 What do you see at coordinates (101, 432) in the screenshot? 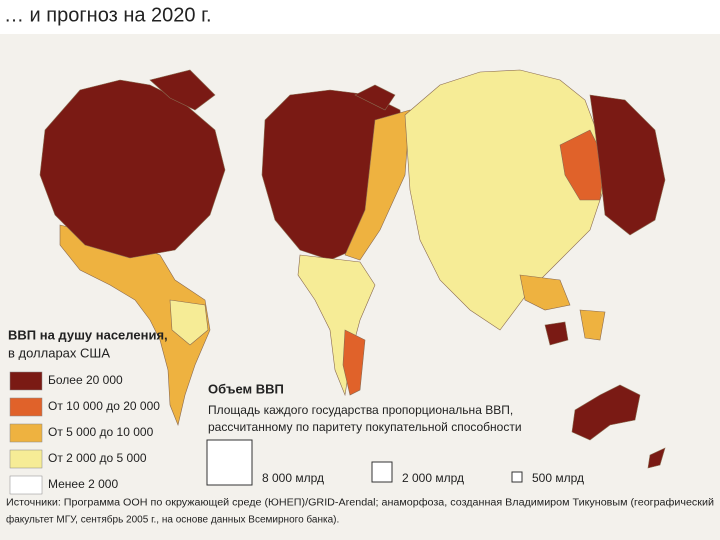
I see `legend-label: От 5 000 до 10 000` at bounding box center [101, 432].